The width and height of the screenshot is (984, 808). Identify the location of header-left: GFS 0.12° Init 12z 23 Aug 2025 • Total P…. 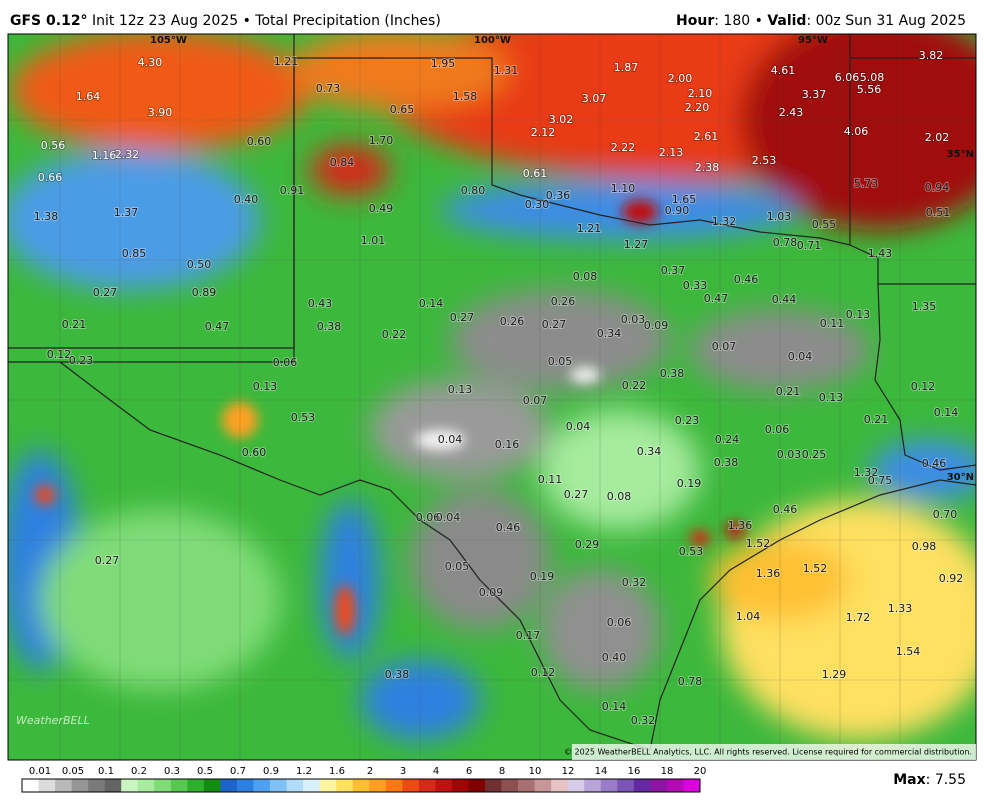
(225, 21).